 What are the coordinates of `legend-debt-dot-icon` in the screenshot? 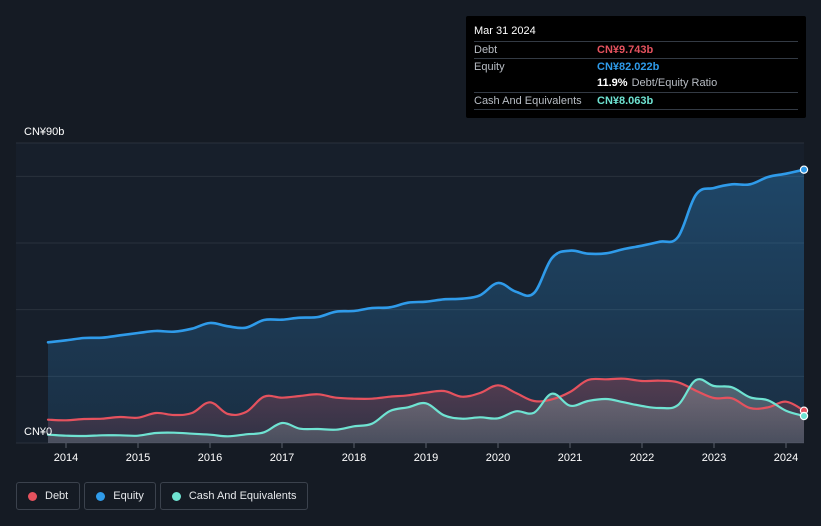 It's located at (32, 496).